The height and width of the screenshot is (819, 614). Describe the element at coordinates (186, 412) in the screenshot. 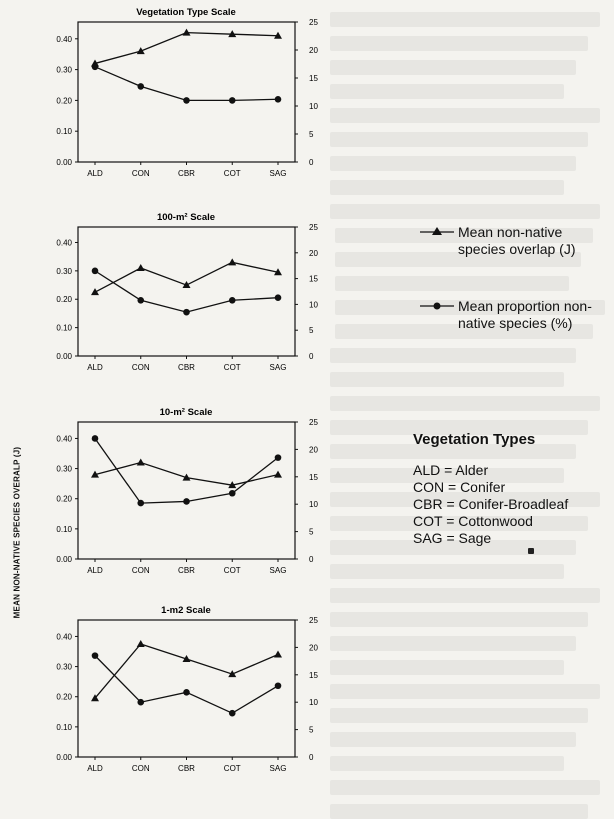

I see `chart-title: 10-m² Scale` at that location.